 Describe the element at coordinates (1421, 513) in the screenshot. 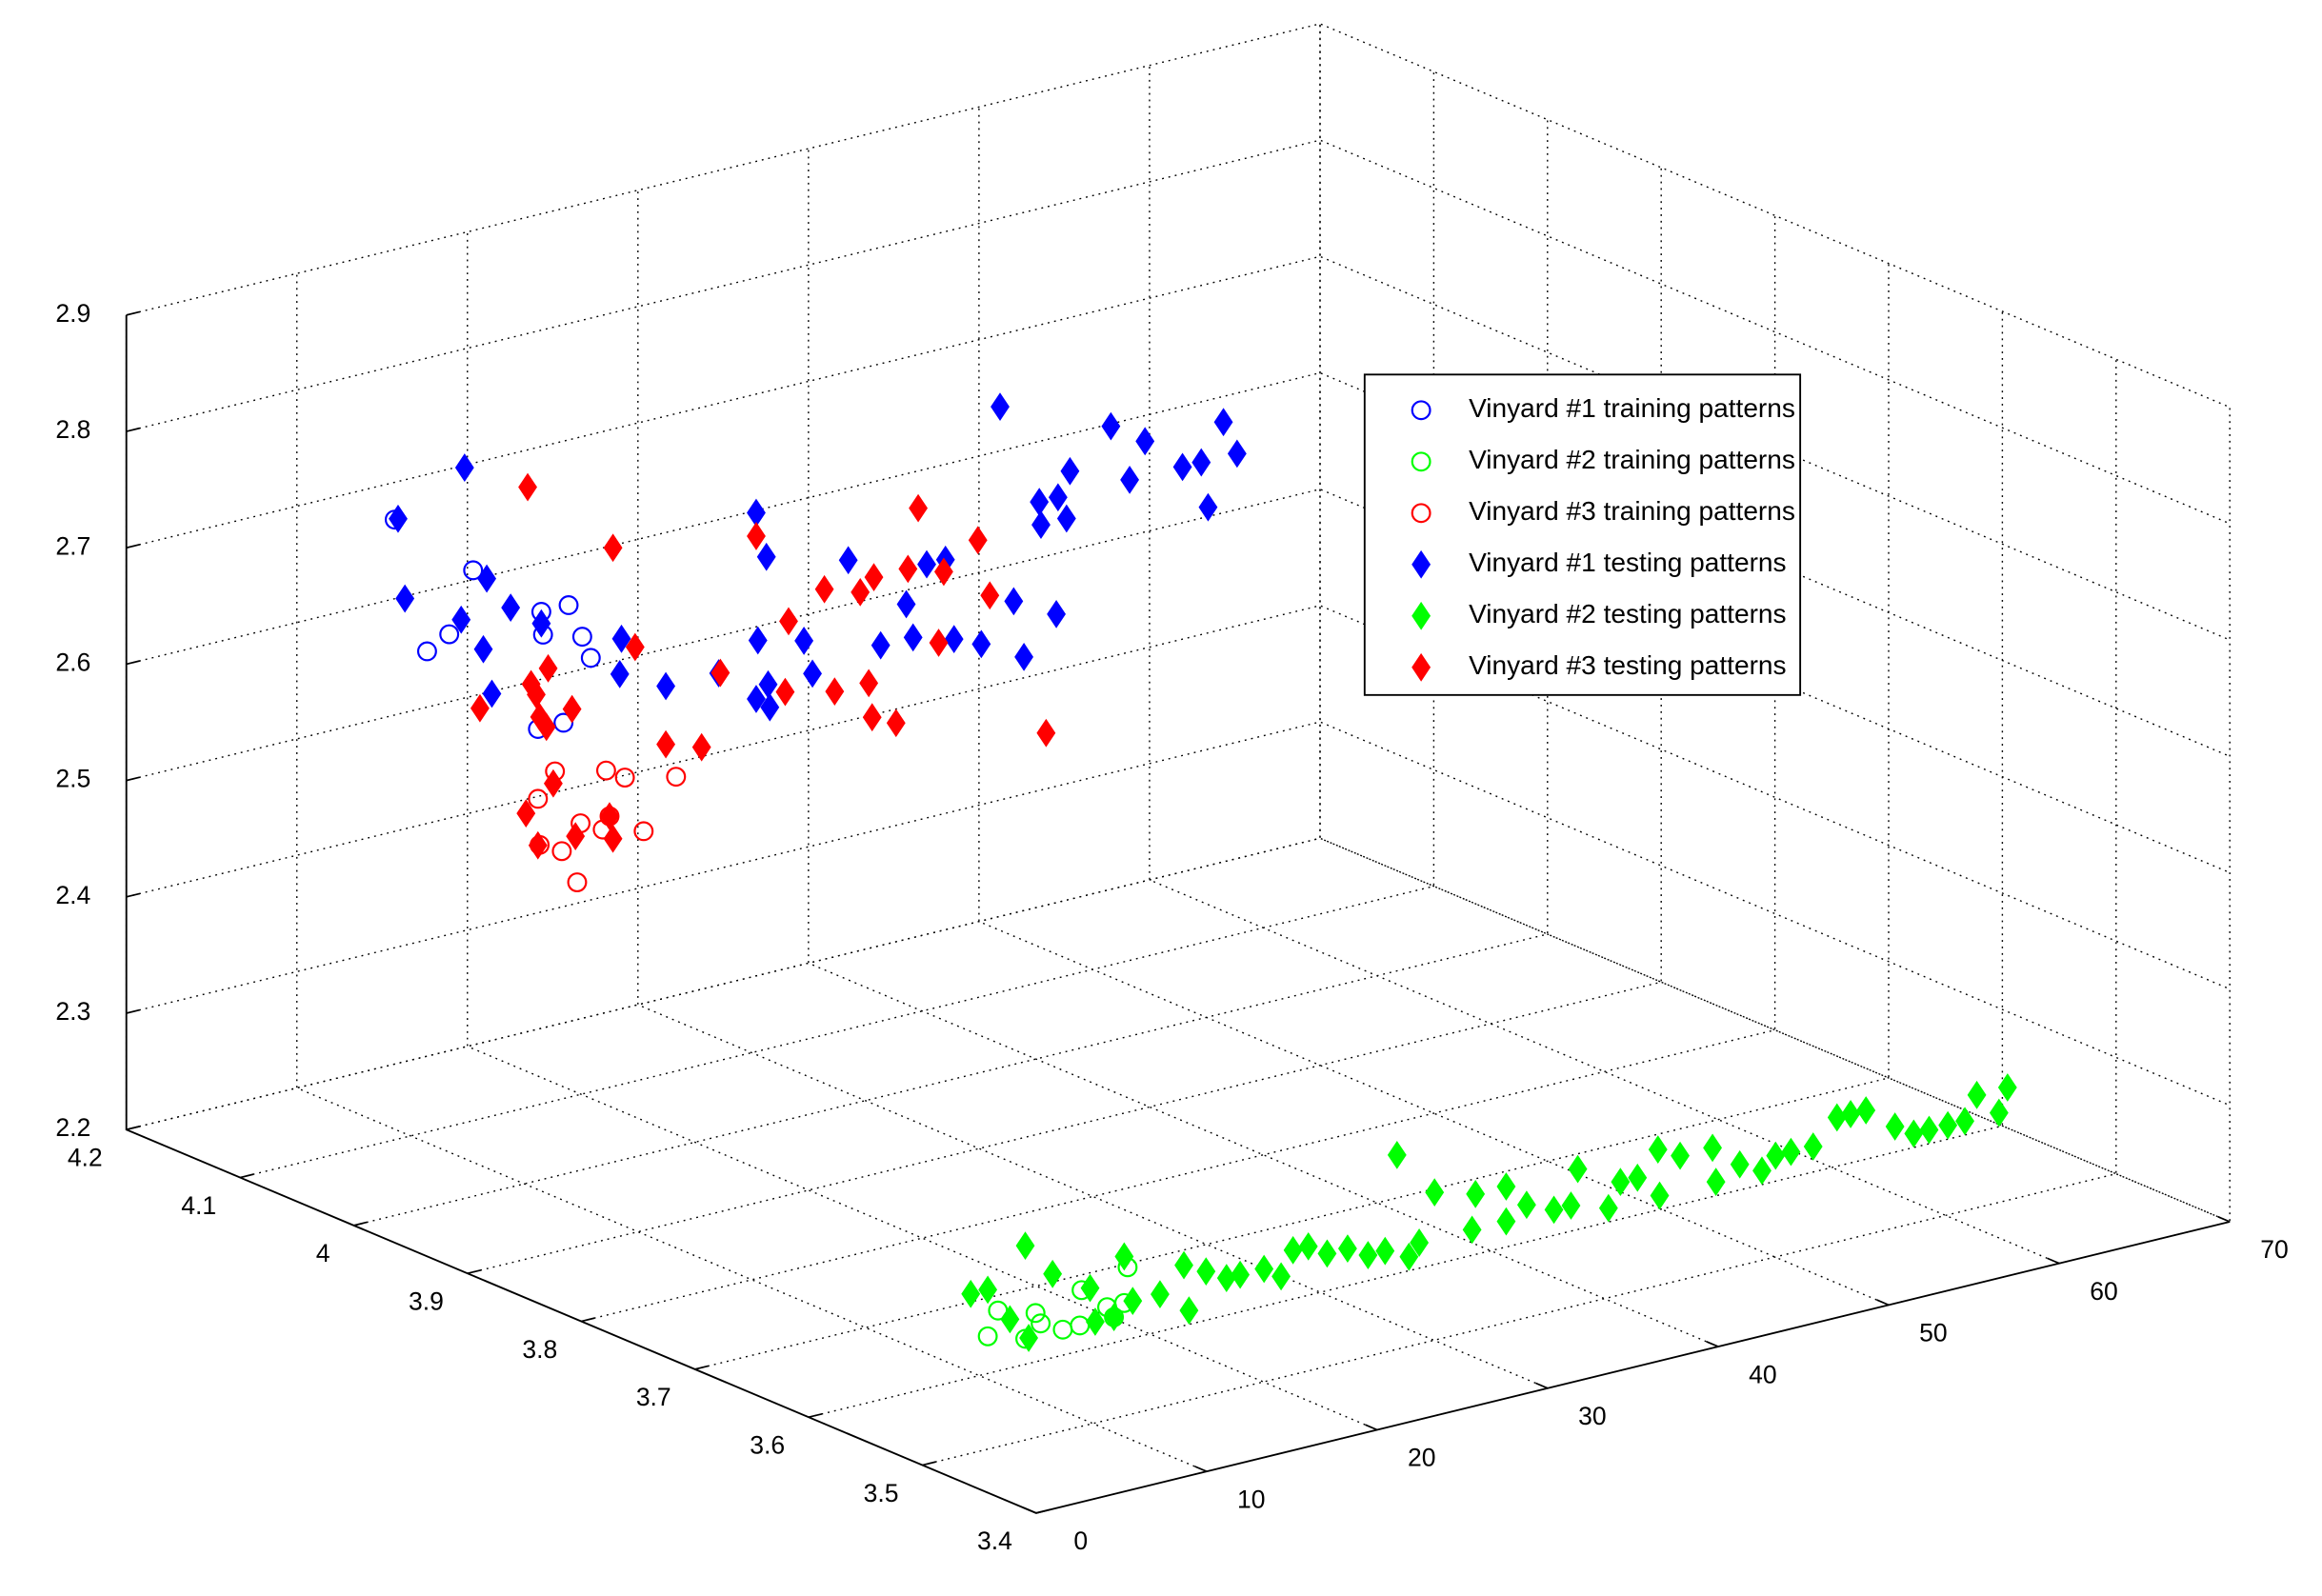

I see `legend-marker` at that location.